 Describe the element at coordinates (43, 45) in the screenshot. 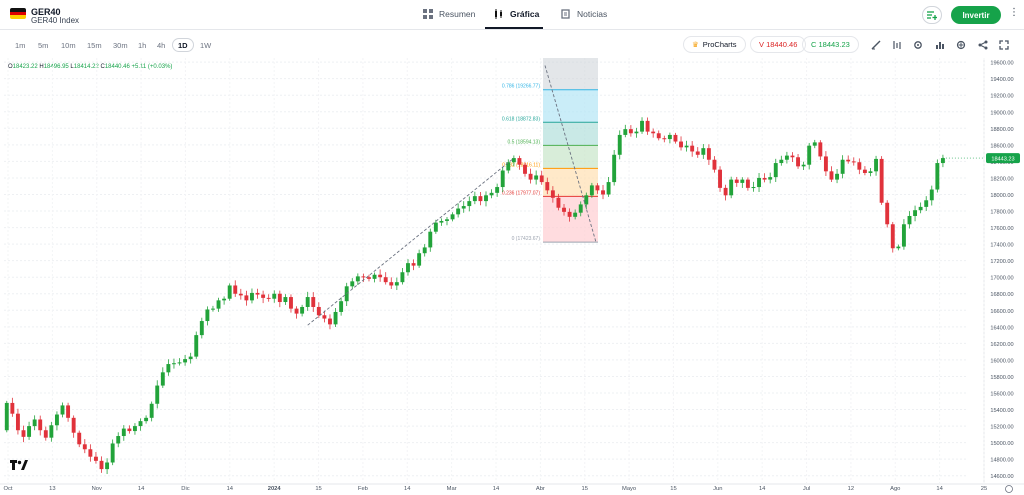

I see `timeframe-5m: 5m` at that location.